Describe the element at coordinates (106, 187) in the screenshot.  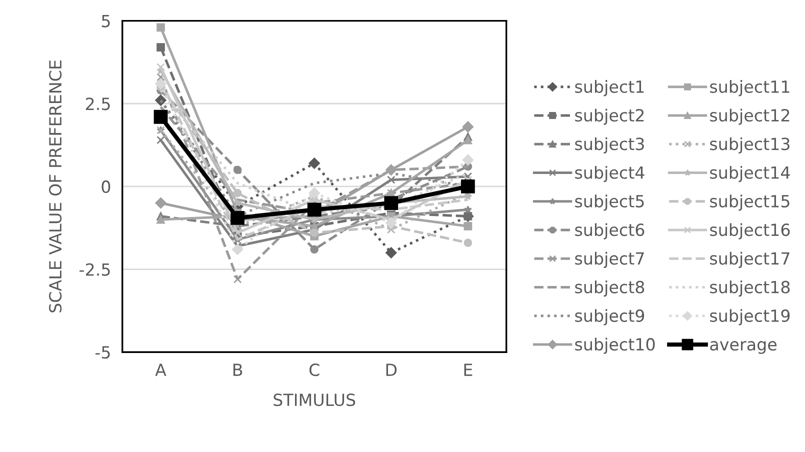
I see `y-tick-label: 0` at that location.